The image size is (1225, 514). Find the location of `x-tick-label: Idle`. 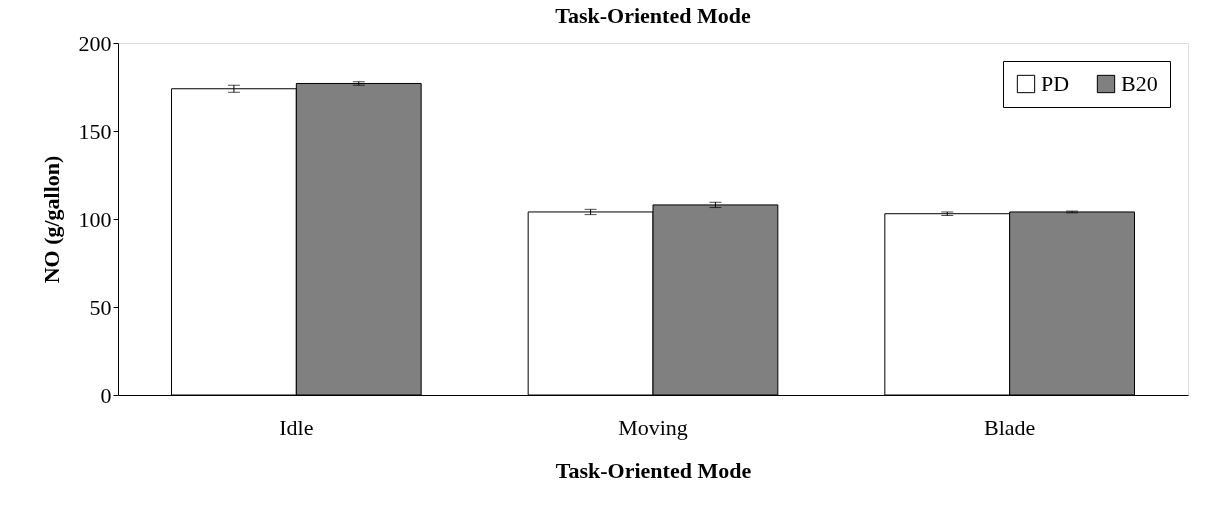

x-tick-label: Idle is located at coordinates (296, 427).